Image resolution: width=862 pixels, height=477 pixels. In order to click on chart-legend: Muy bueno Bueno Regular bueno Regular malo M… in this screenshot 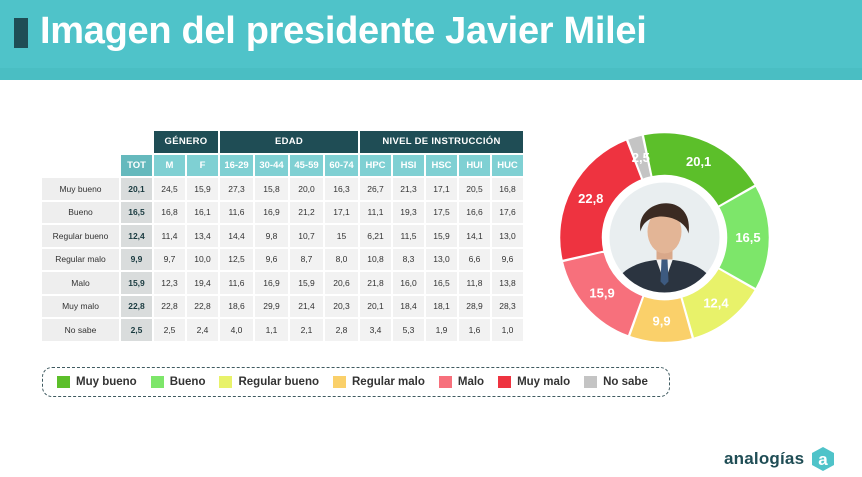, I will do `click(356, 382)`.